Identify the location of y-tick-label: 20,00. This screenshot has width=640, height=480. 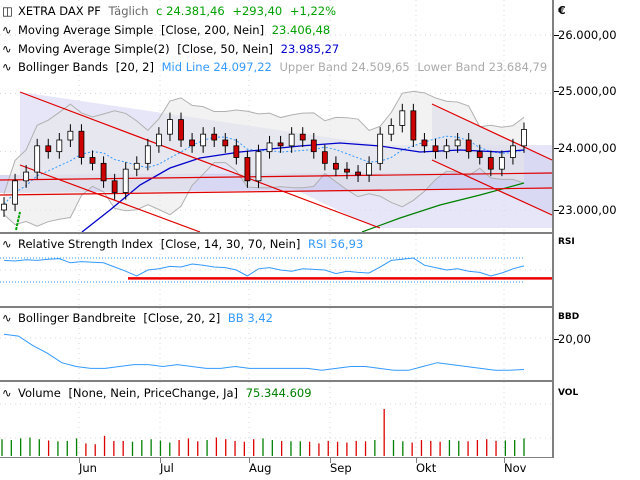
(574, 339).